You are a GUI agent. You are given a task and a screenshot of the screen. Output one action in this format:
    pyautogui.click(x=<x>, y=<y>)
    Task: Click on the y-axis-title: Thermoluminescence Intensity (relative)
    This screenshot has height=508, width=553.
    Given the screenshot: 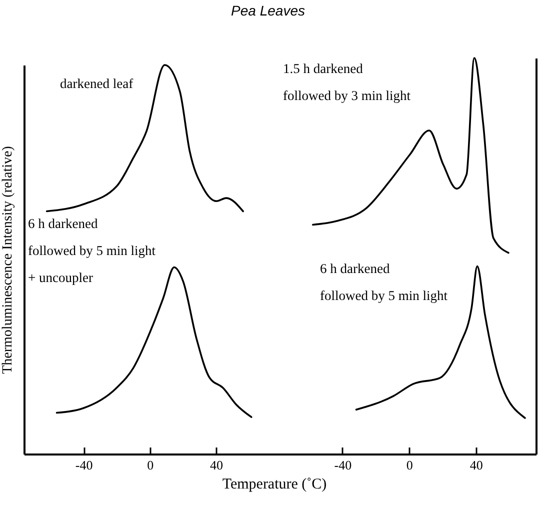 What is the action you would take?
    pyautogui.click(x=8, y=260)
    